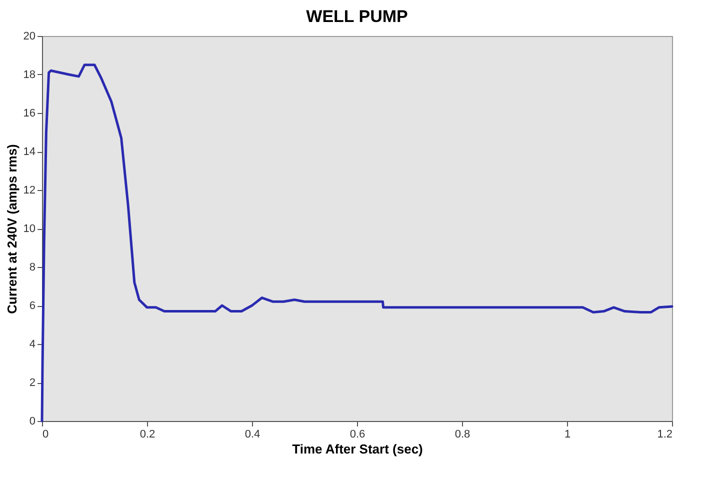  Describe the element at coordinates (29, 229) in the screenshot. I see `y-tick-label: 10` at that location.